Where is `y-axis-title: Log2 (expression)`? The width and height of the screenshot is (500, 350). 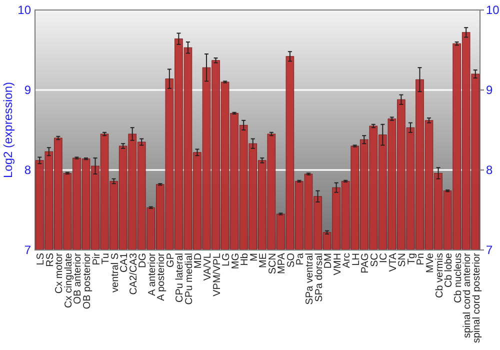
y-axis-title: Log2 (expression) is located at coordinates (8, 130).